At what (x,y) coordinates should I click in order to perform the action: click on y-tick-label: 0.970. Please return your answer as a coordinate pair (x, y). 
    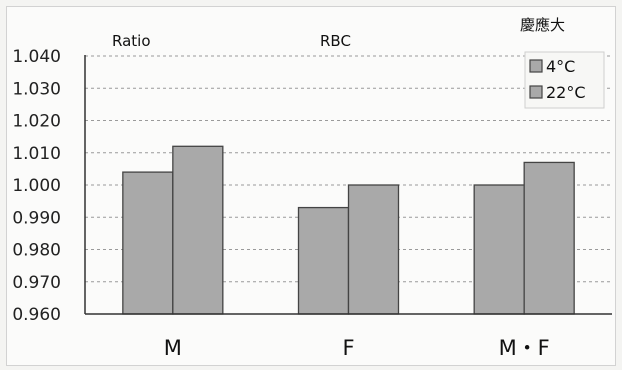
    Looking at the image, I should click on (36, 283).